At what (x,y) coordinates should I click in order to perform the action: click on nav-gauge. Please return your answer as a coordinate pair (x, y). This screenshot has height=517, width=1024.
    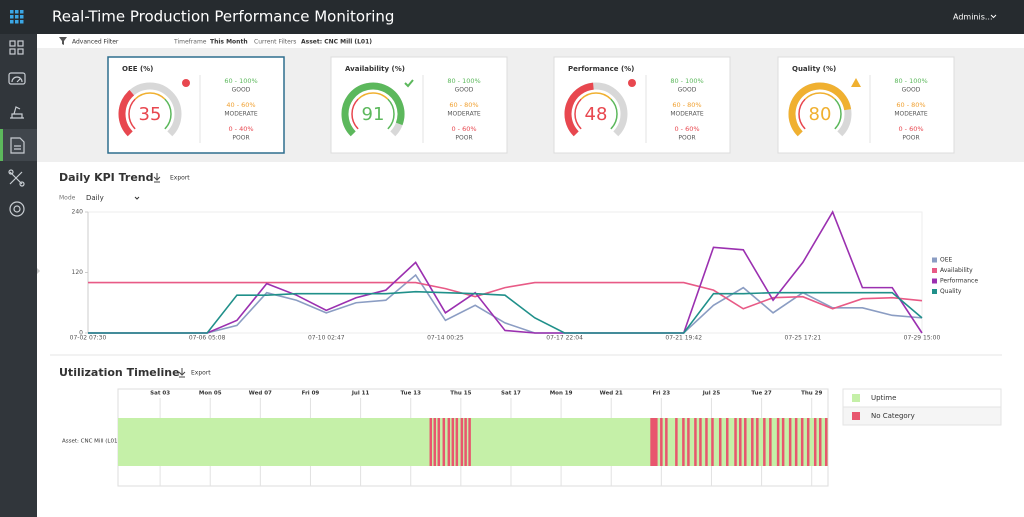
    Looking at the image, I should click on (17, 78).